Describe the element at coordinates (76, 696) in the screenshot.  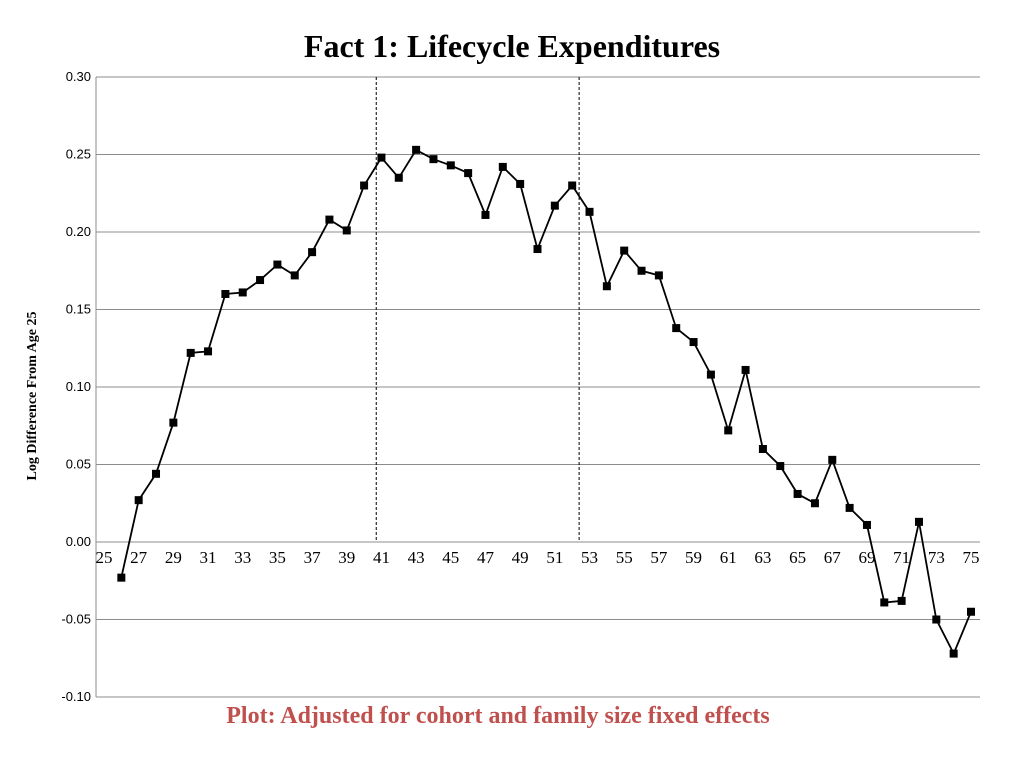
I see `y-tick-label: -0.10` at that location.